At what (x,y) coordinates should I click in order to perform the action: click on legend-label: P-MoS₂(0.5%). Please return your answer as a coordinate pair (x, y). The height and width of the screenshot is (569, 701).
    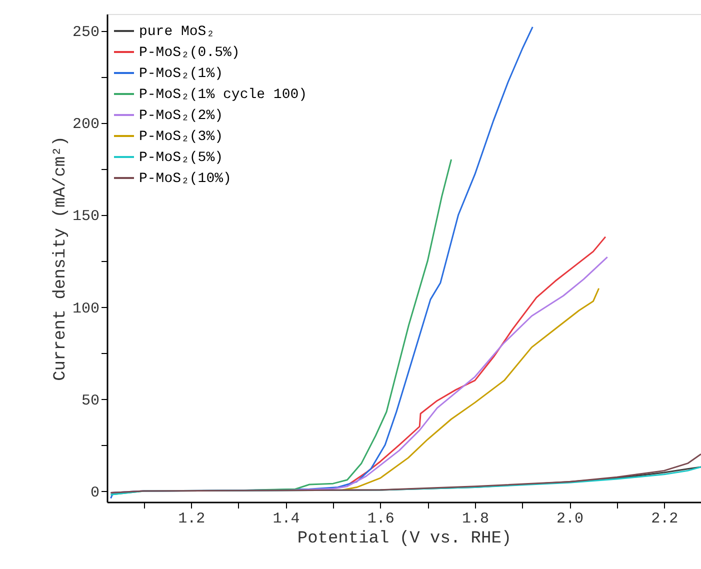
    Looking at the image, I should click on (189, 53).